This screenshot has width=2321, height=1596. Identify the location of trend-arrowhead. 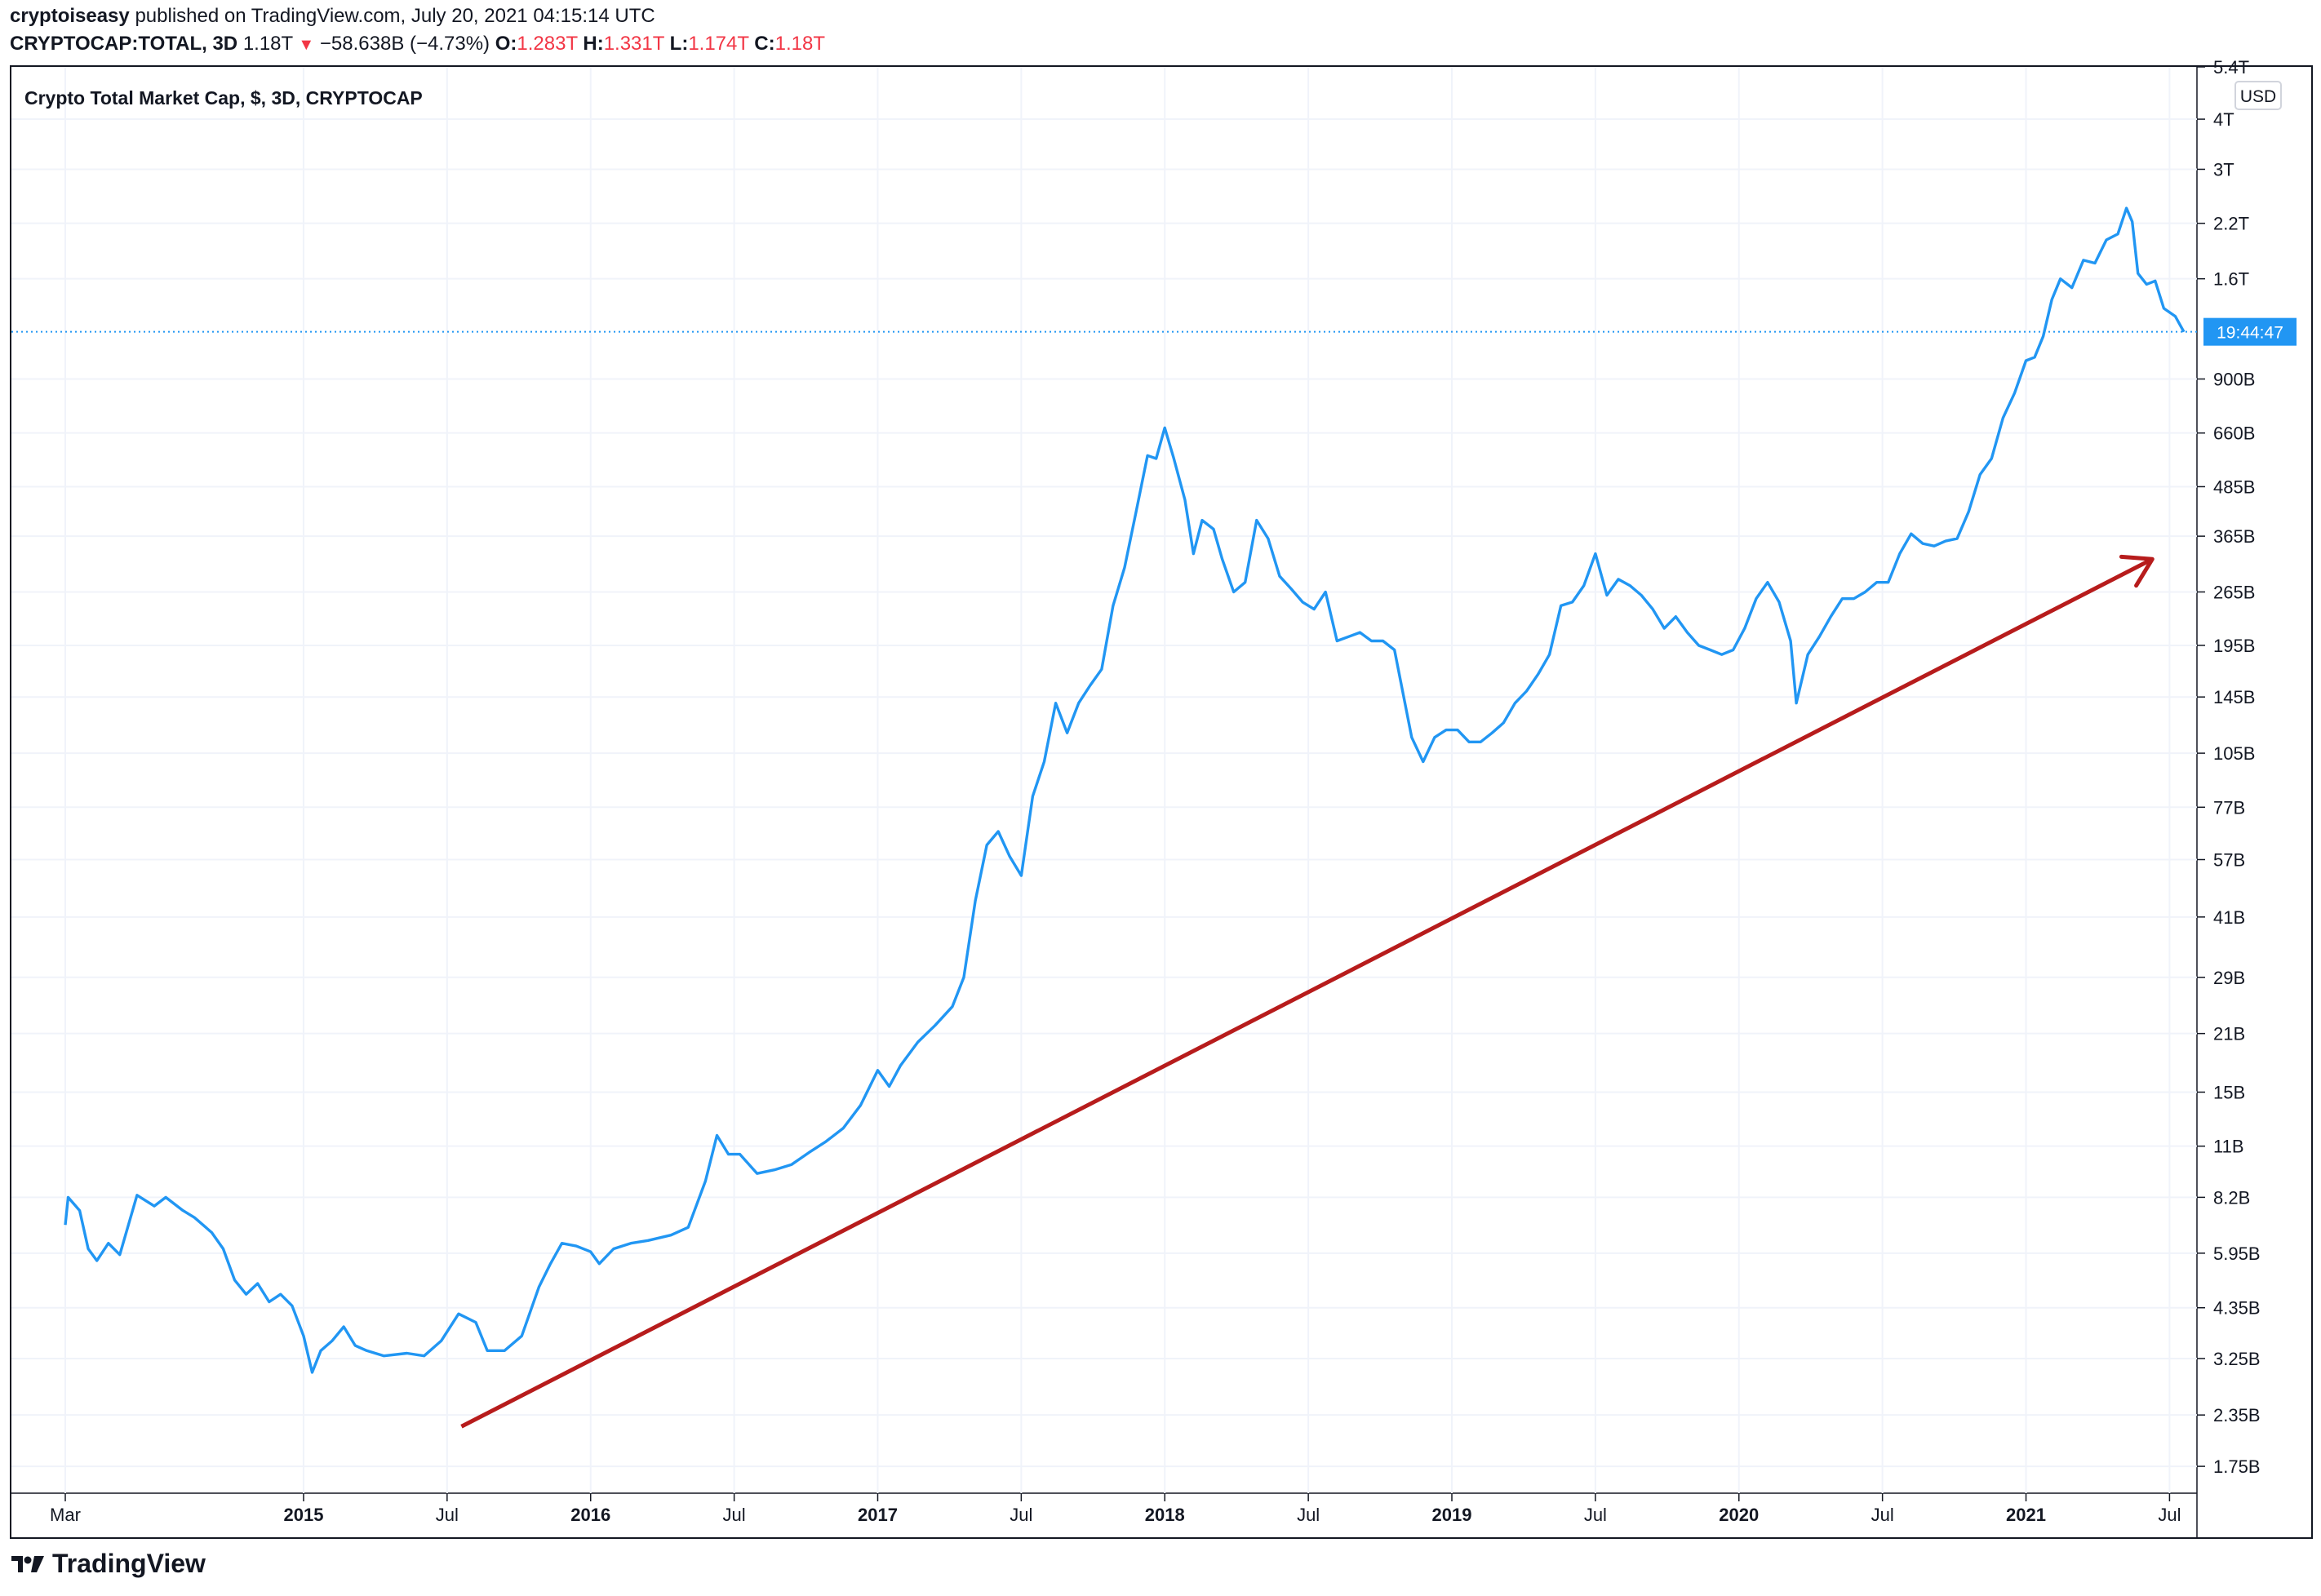
(2137, 571).